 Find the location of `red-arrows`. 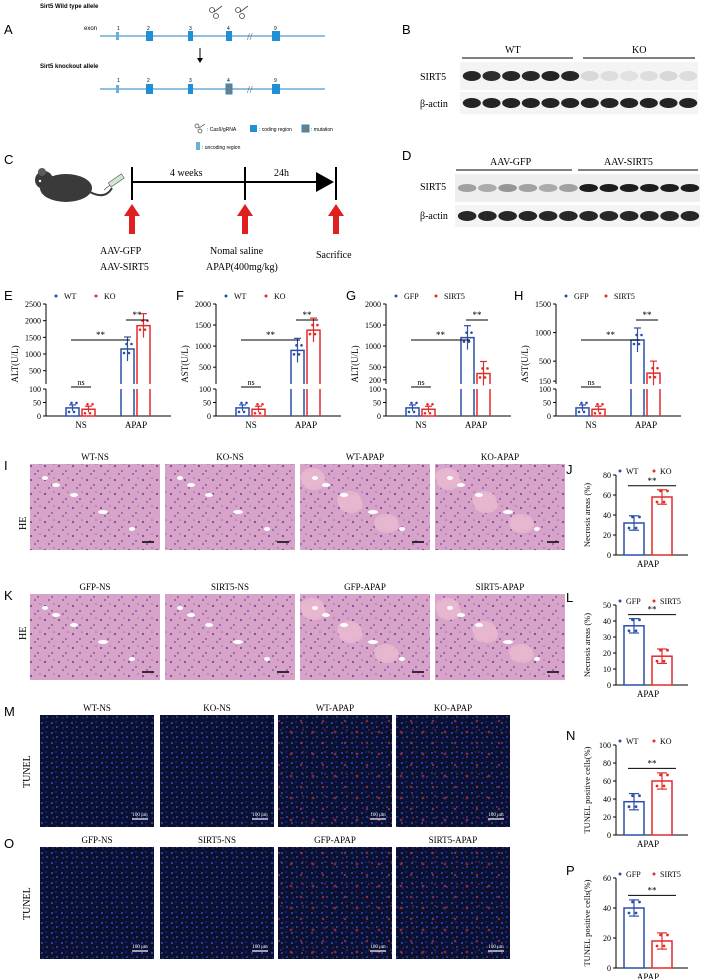

red-arrows is located at coordinates (234, 219).